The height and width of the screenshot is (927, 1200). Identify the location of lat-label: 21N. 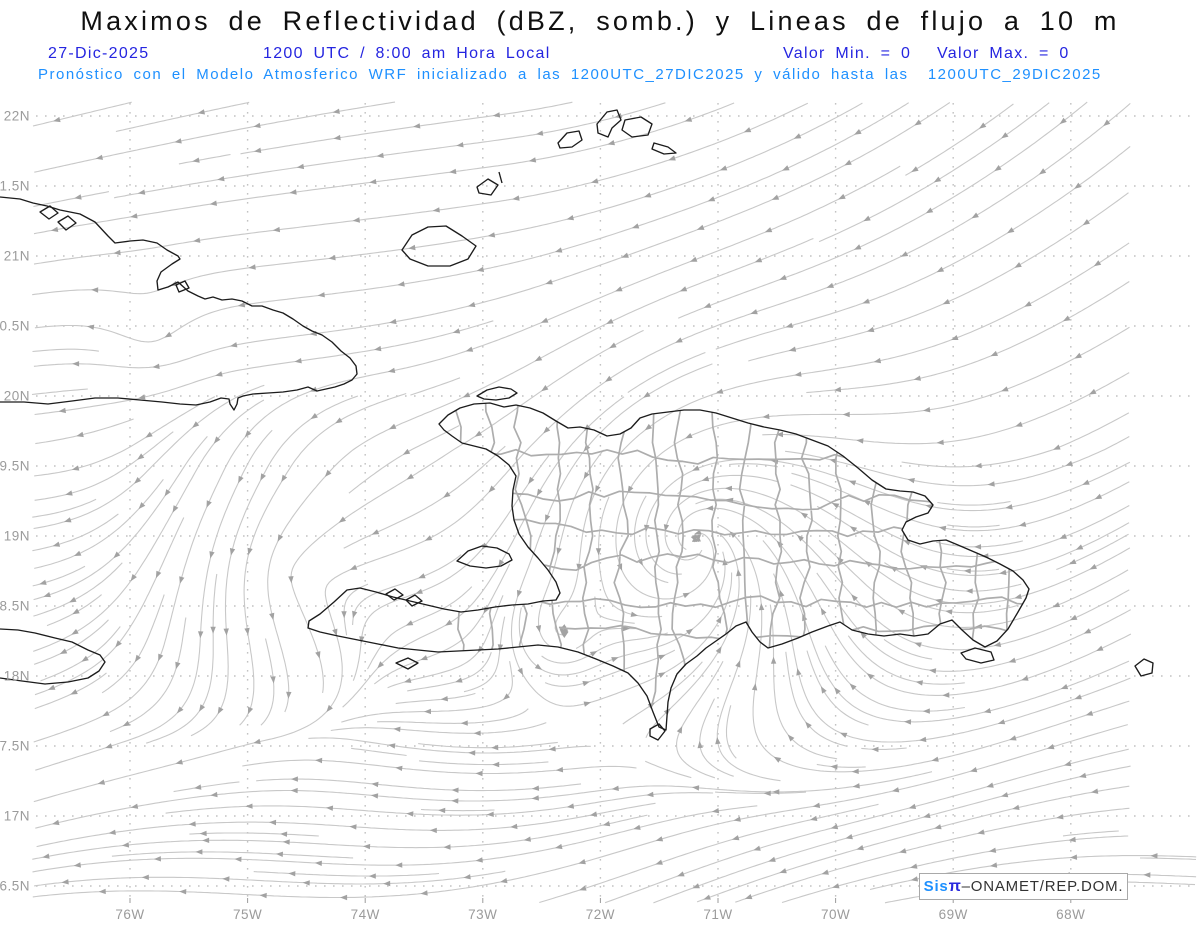
(17, 256).